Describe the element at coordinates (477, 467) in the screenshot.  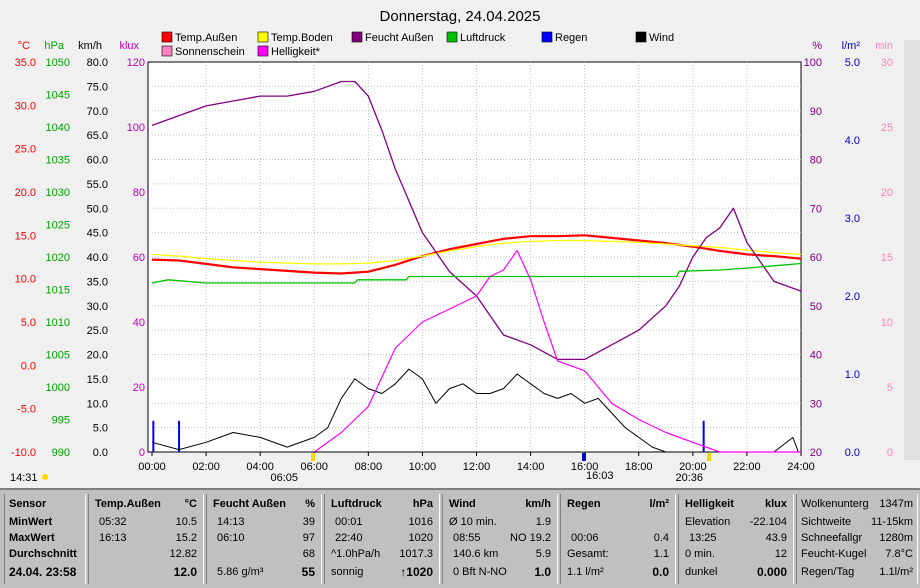
I see `x-tick-label: 12:00` at that location.